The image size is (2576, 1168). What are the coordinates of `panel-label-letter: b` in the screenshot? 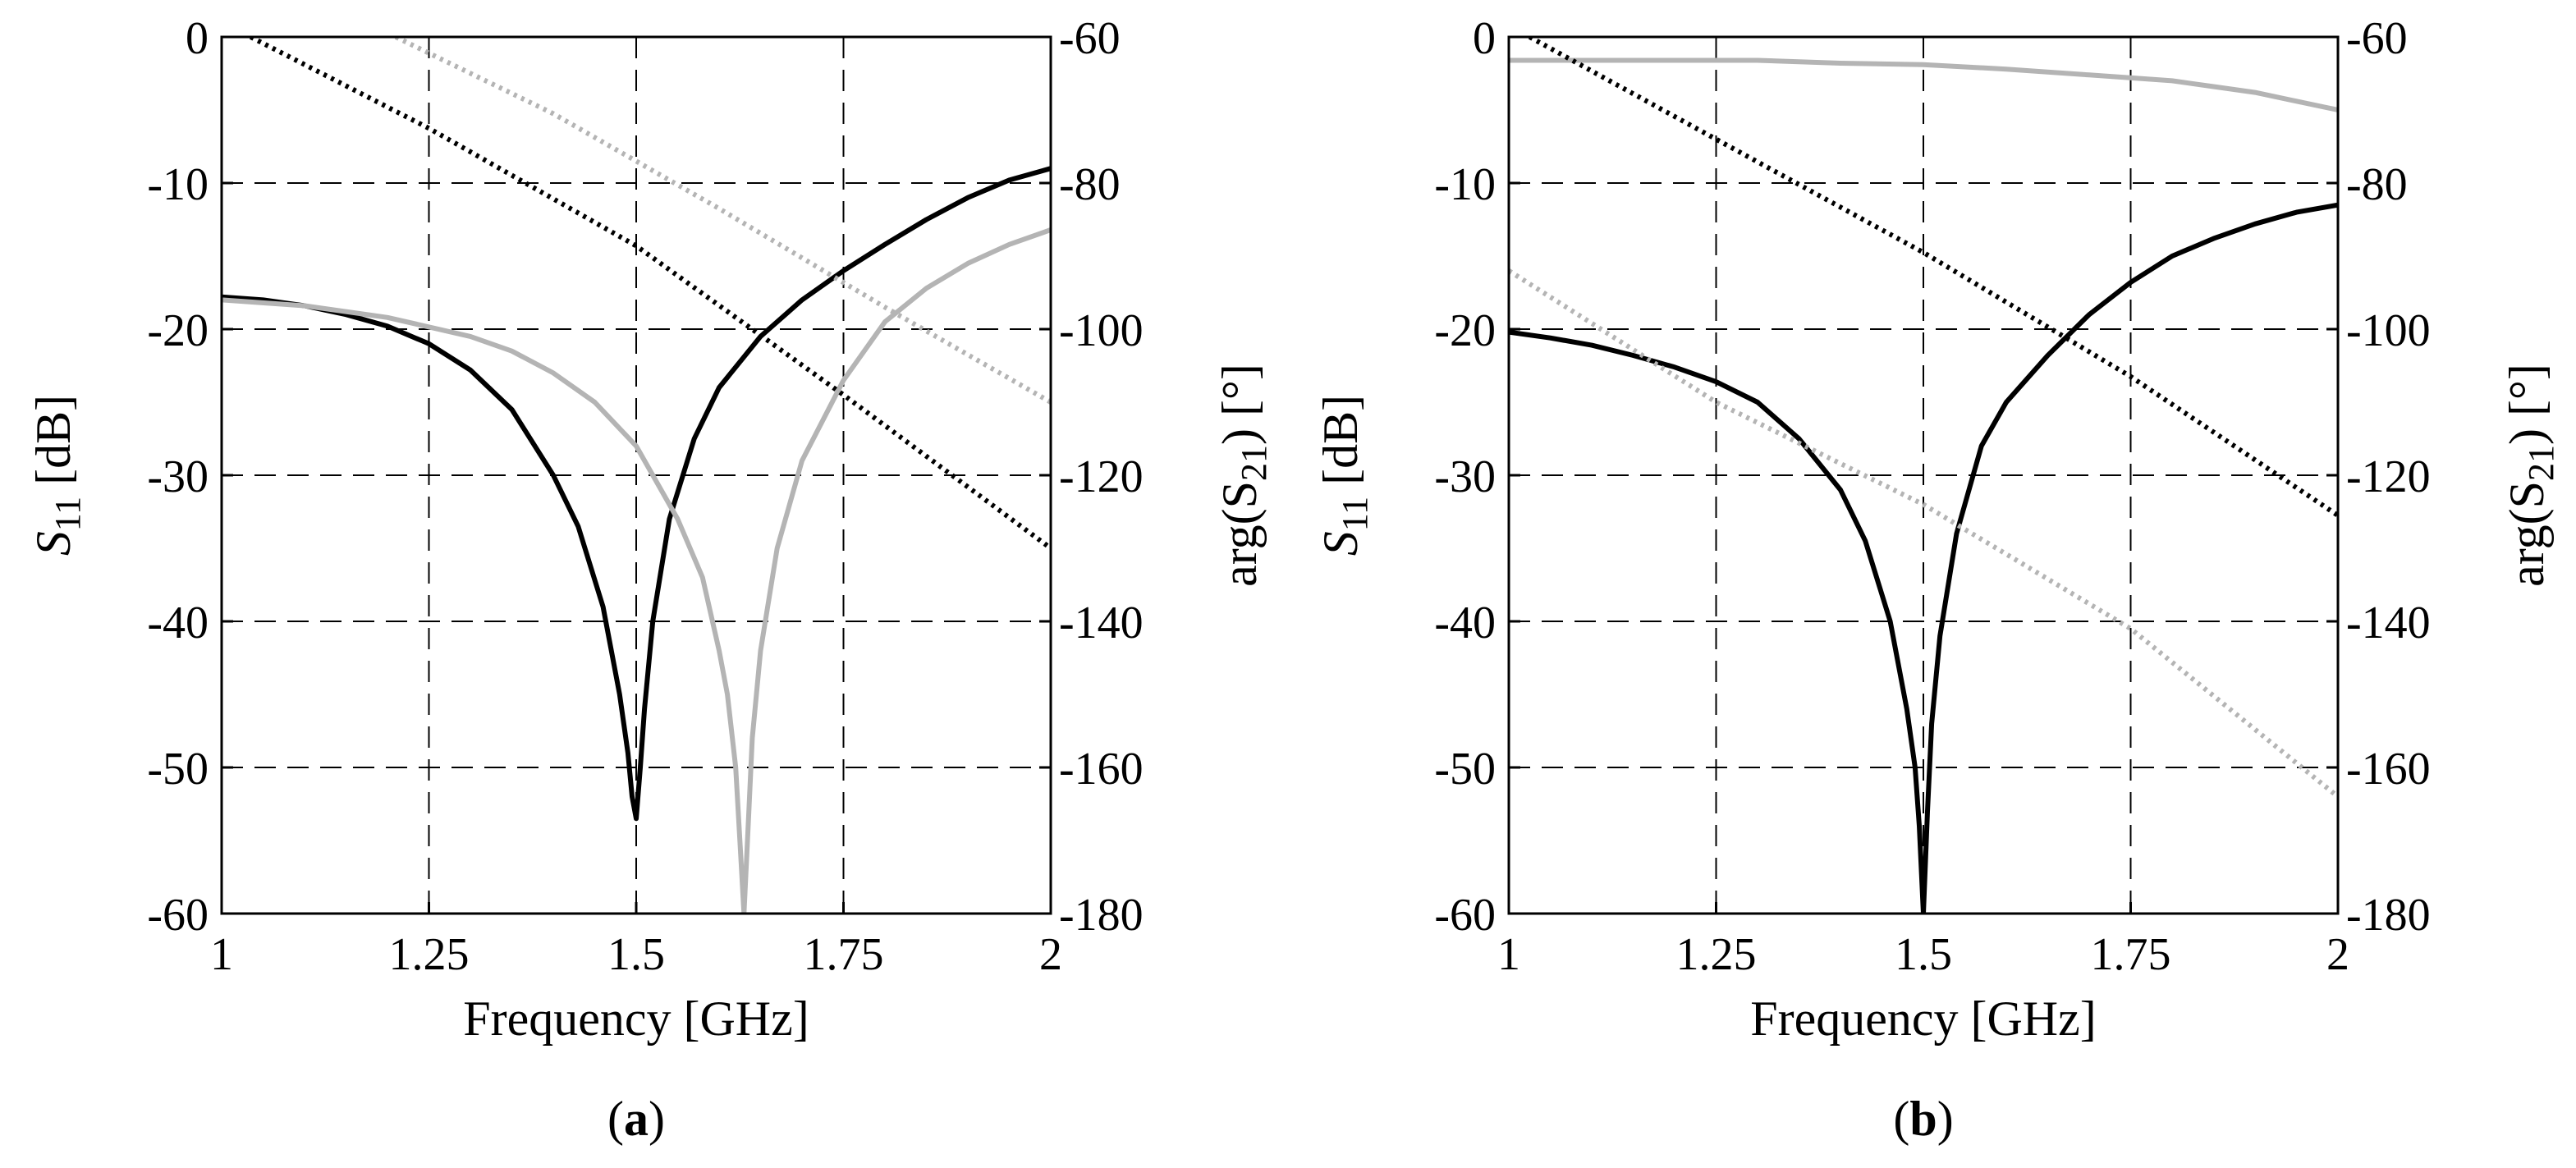 It's located at (1923, 1119).